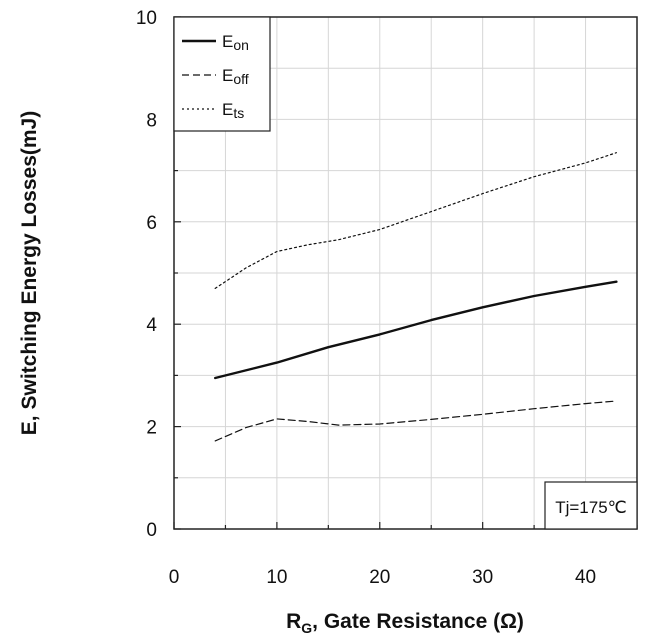  What do you see at coordinates (585, 577) in the screenshot?
I see `x-tick-label: 40` at bounding box center [585, 577].